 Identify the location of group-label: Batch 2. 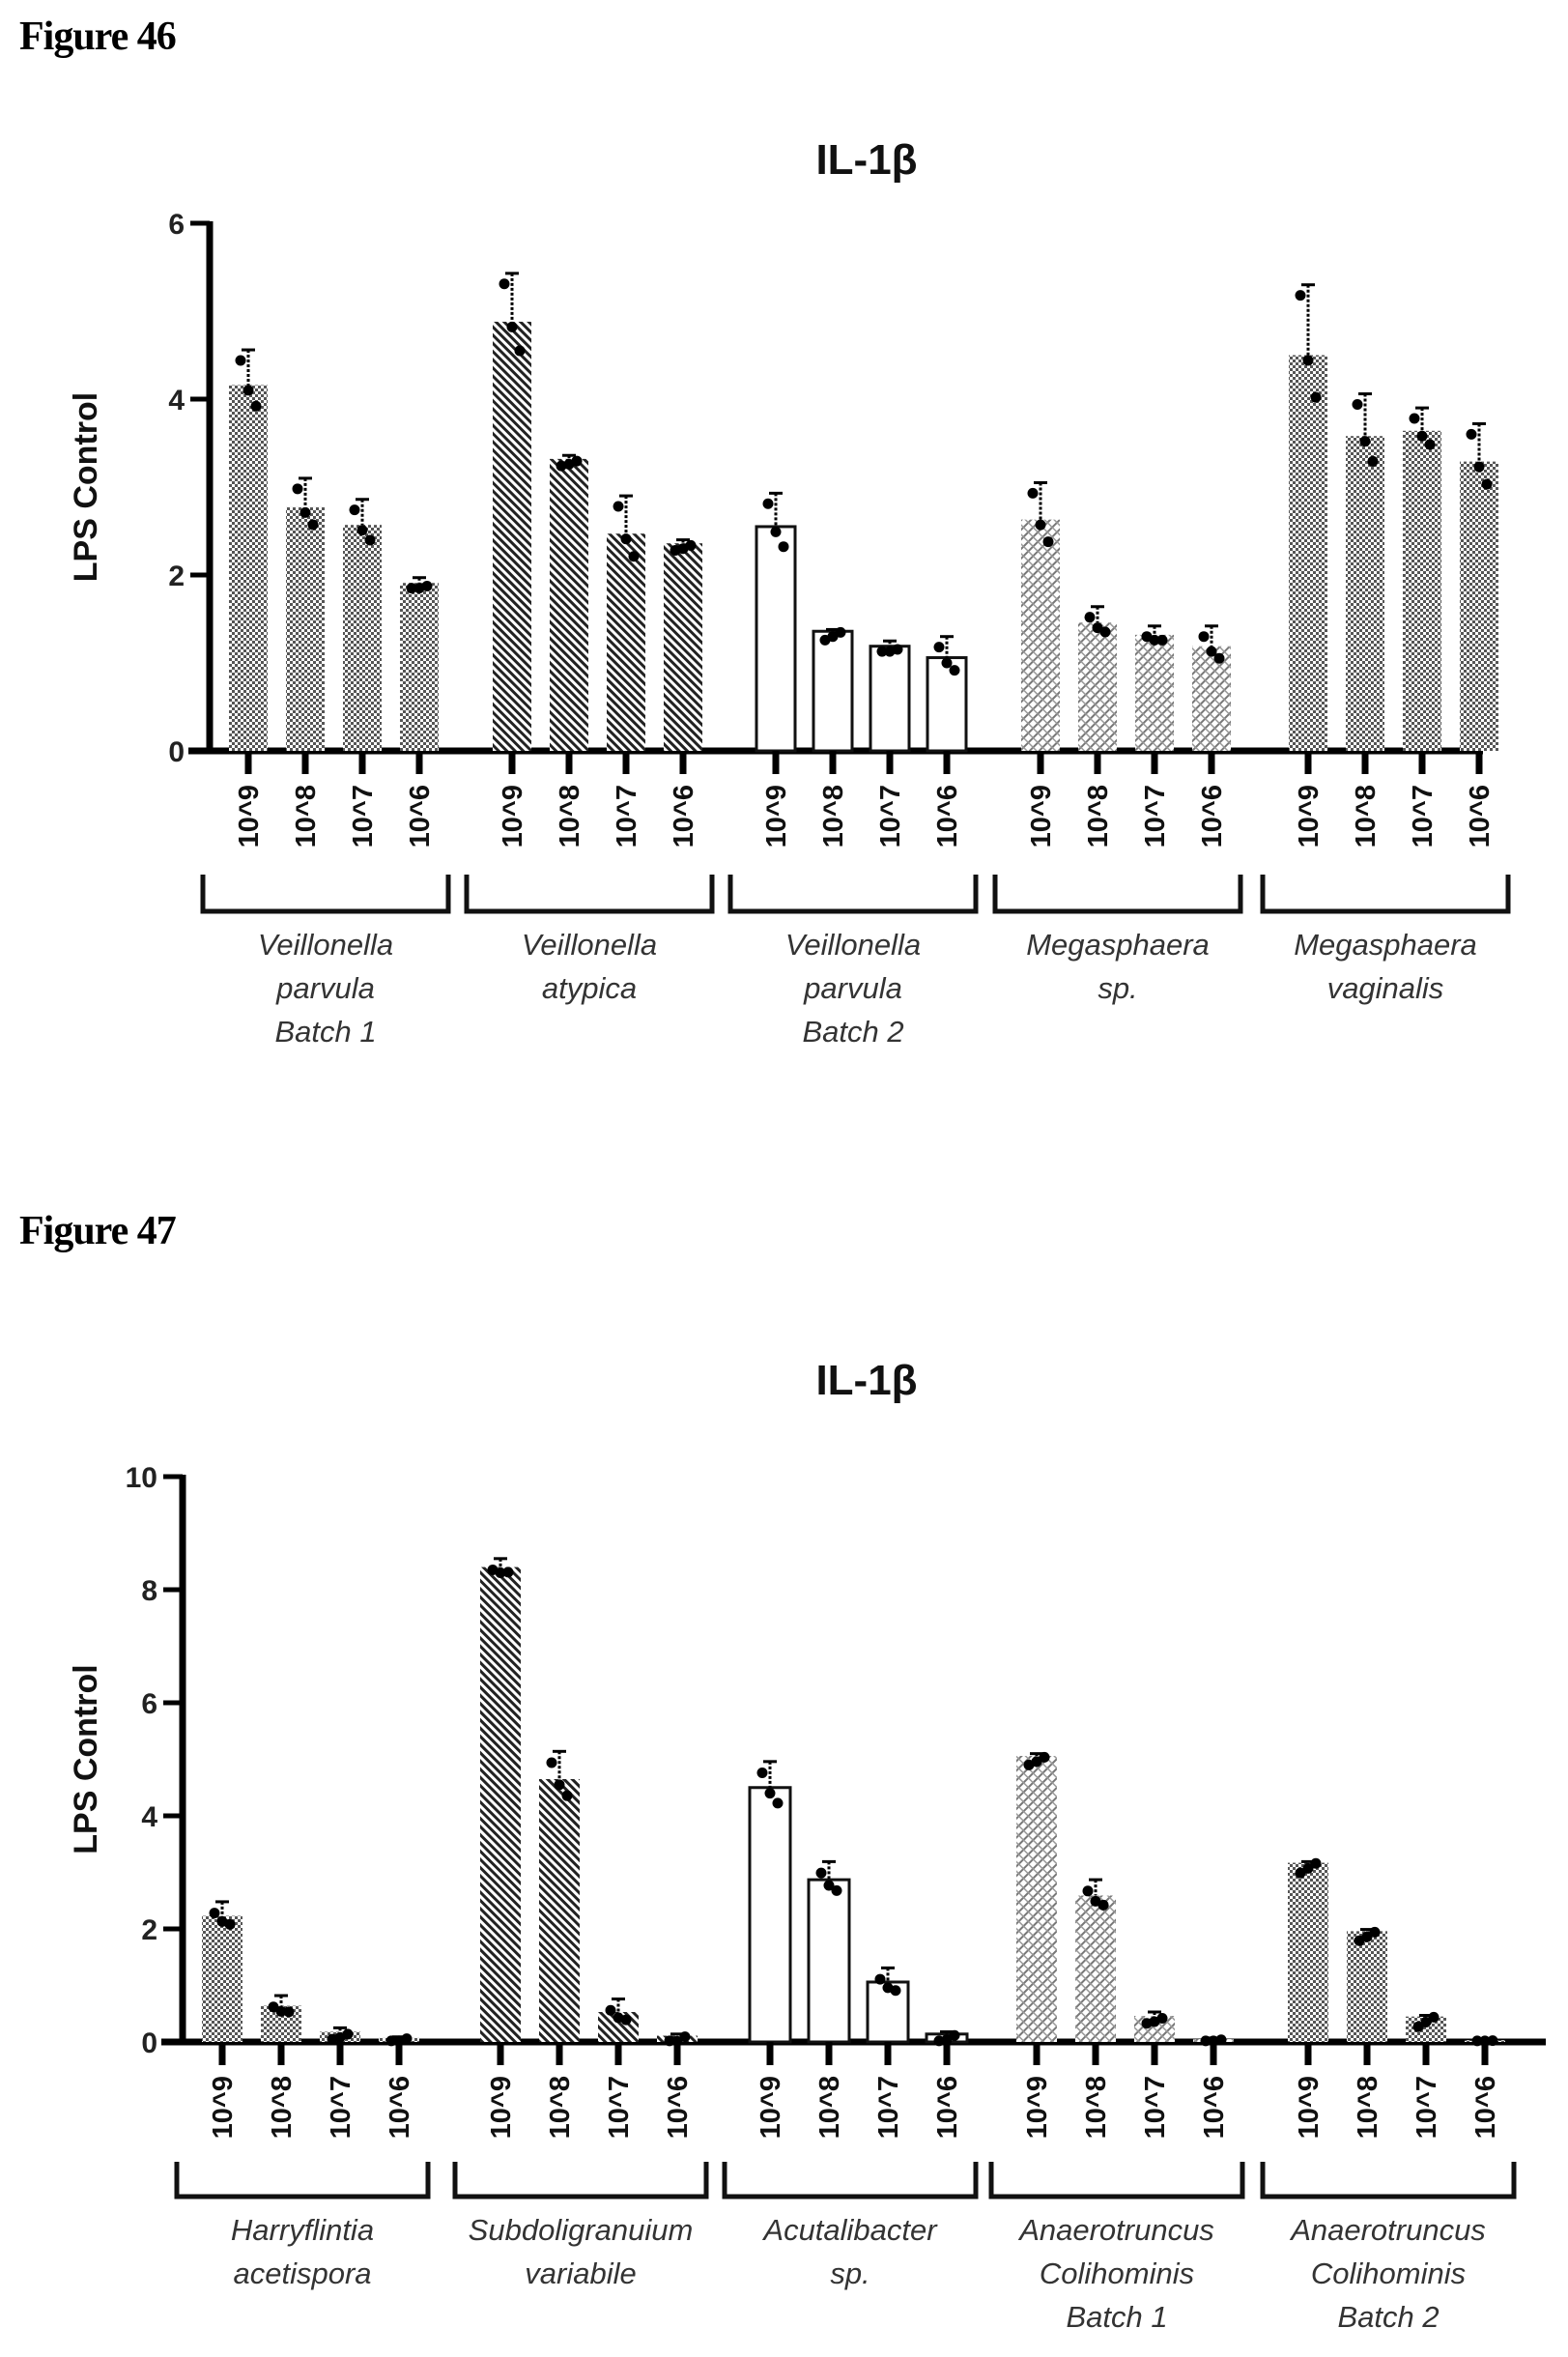
(1388, 2317).